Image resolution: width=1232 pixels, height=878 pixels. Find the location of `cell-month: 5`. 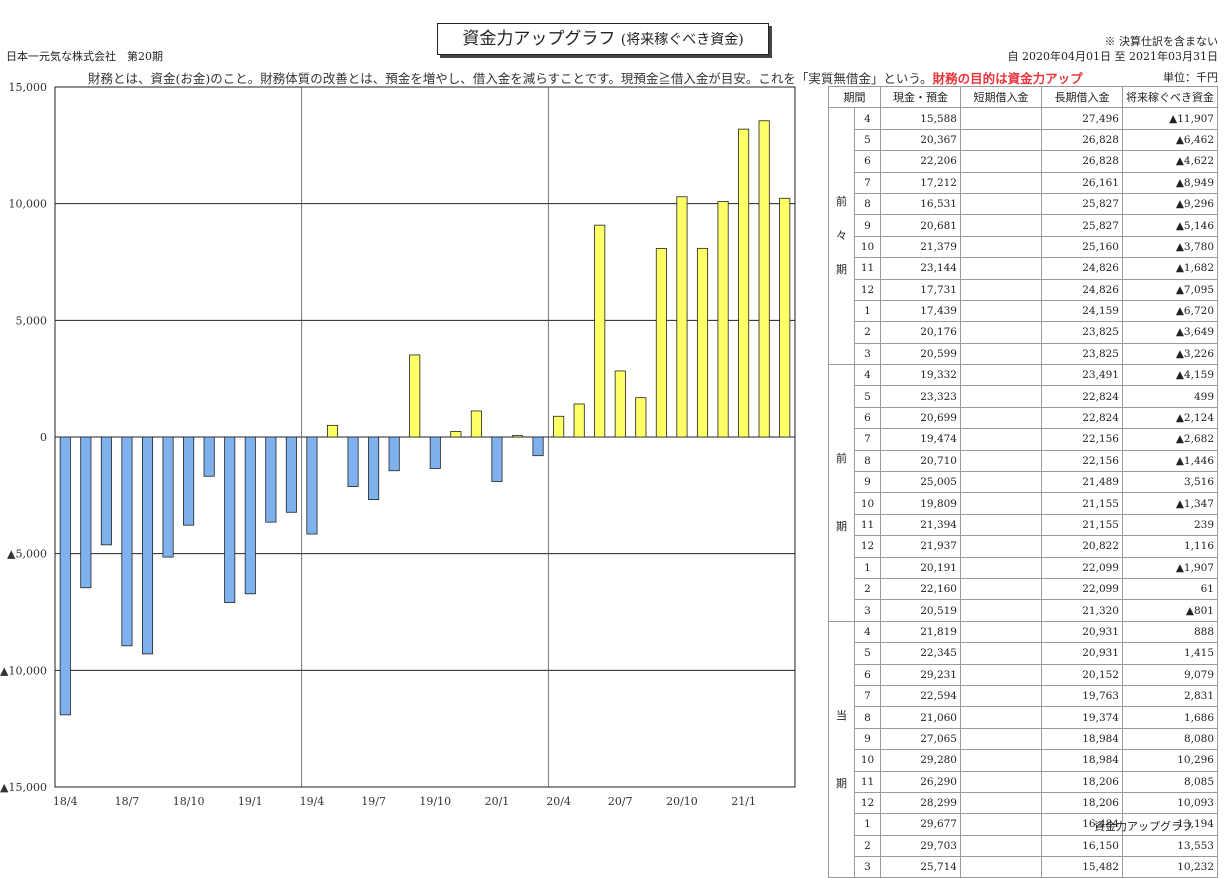

cell-month: 5 is located at coordinates (867, 396).